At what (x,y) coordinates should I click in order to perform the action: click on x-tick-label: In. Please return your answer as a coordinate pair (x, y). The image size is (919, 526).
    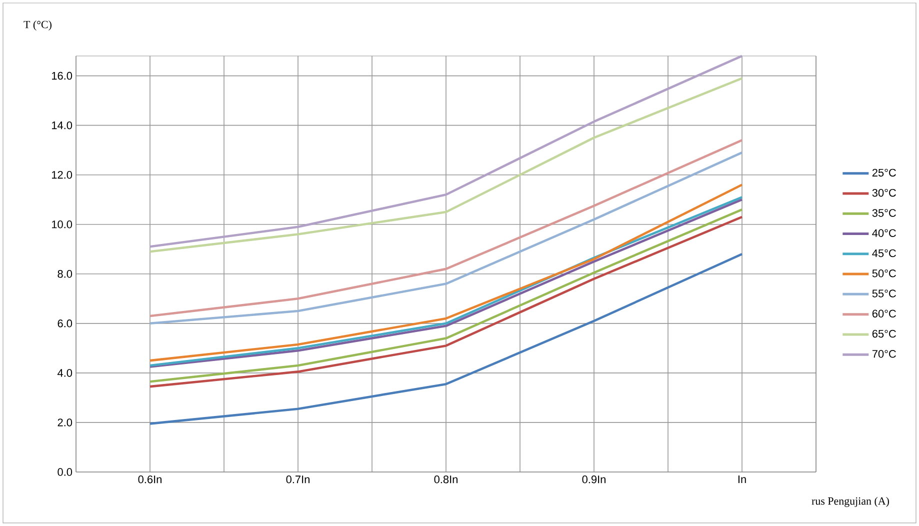
    Looking at the image, I should click on (742, 480).